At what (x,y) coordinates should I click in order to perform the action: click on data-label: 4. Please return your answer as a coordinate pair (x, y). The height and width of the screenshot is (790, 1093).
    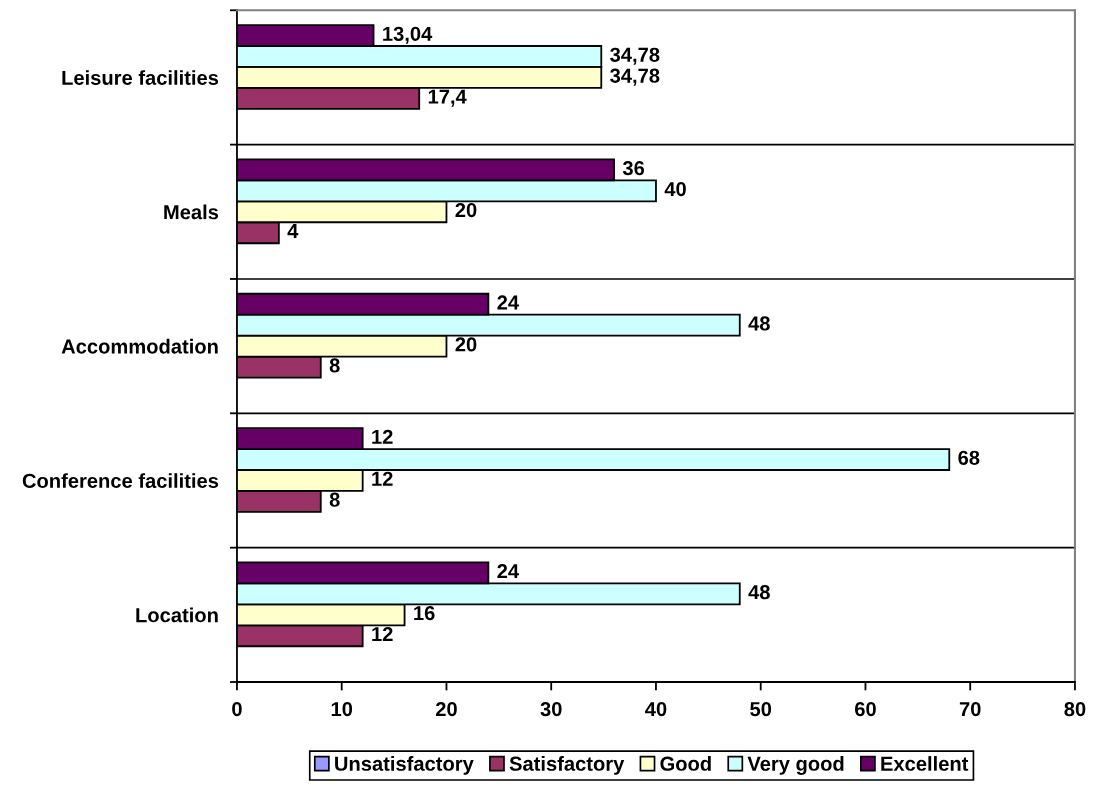
    Looking at the image, I should click on (293, 231).